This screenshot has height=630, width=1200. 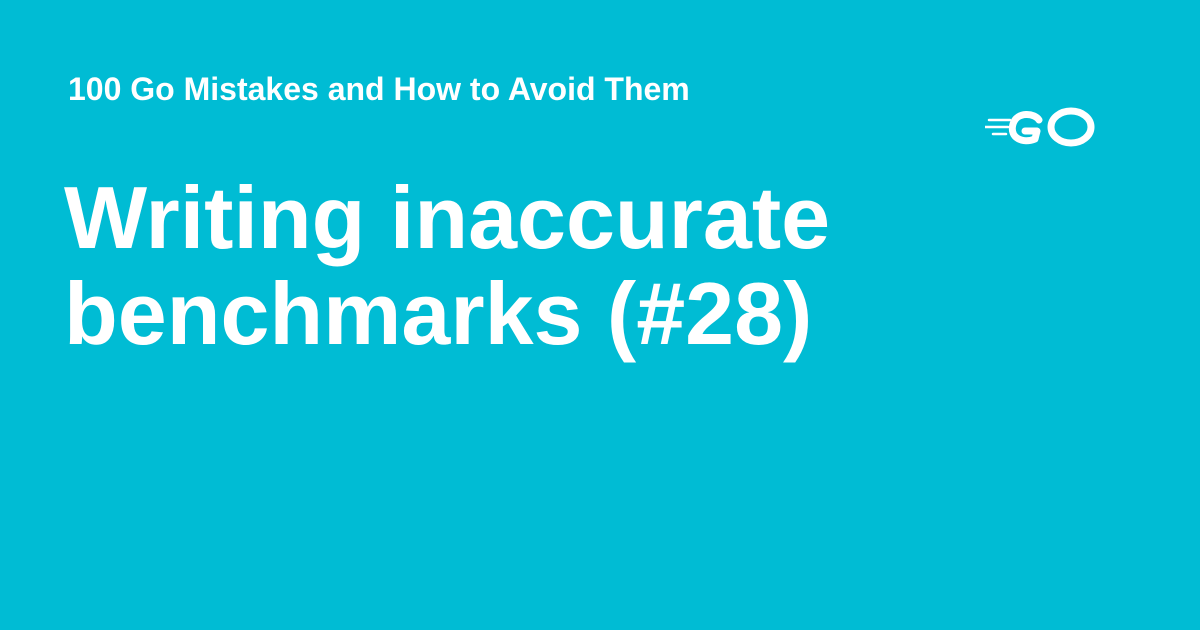 What do you see at coordinates (447, 217) in the screenshot?
I see `page-title-line-1: Writing inaccurate` at bounding box center [447, 217].